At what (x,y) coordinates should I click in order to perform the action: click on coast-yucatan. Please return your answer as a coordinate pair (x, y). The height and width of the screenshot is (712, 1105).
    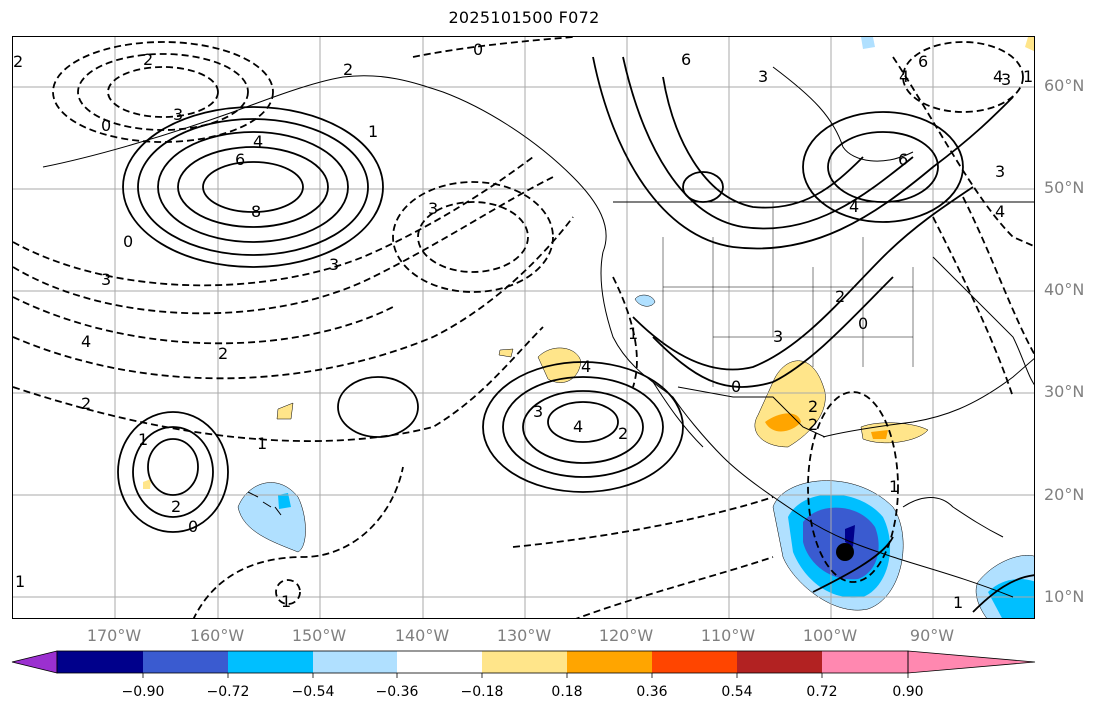
    Looking at the image, I should click on (953, 517).